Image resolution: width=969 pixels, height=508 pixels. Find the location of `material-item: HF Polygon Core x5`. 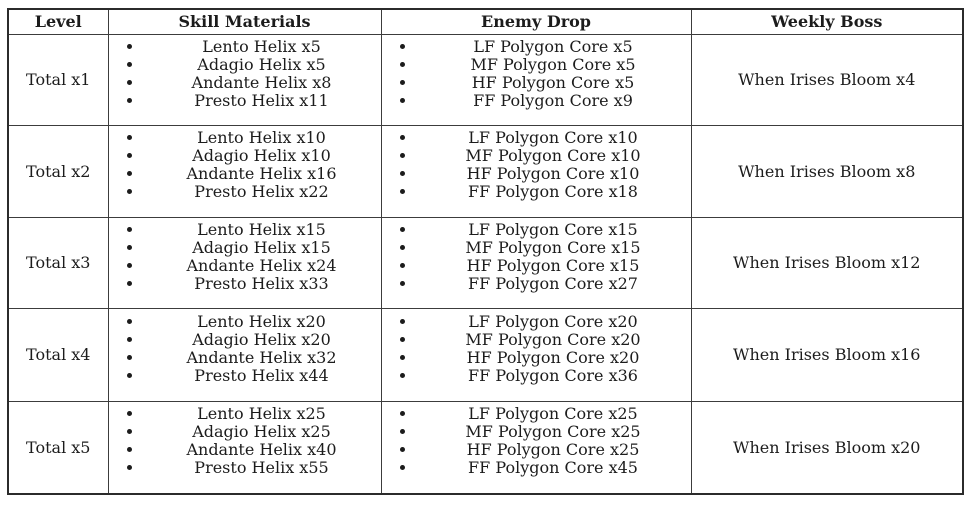

material-item: HF Polygon Core x5 is located at coordinates (553, 82).